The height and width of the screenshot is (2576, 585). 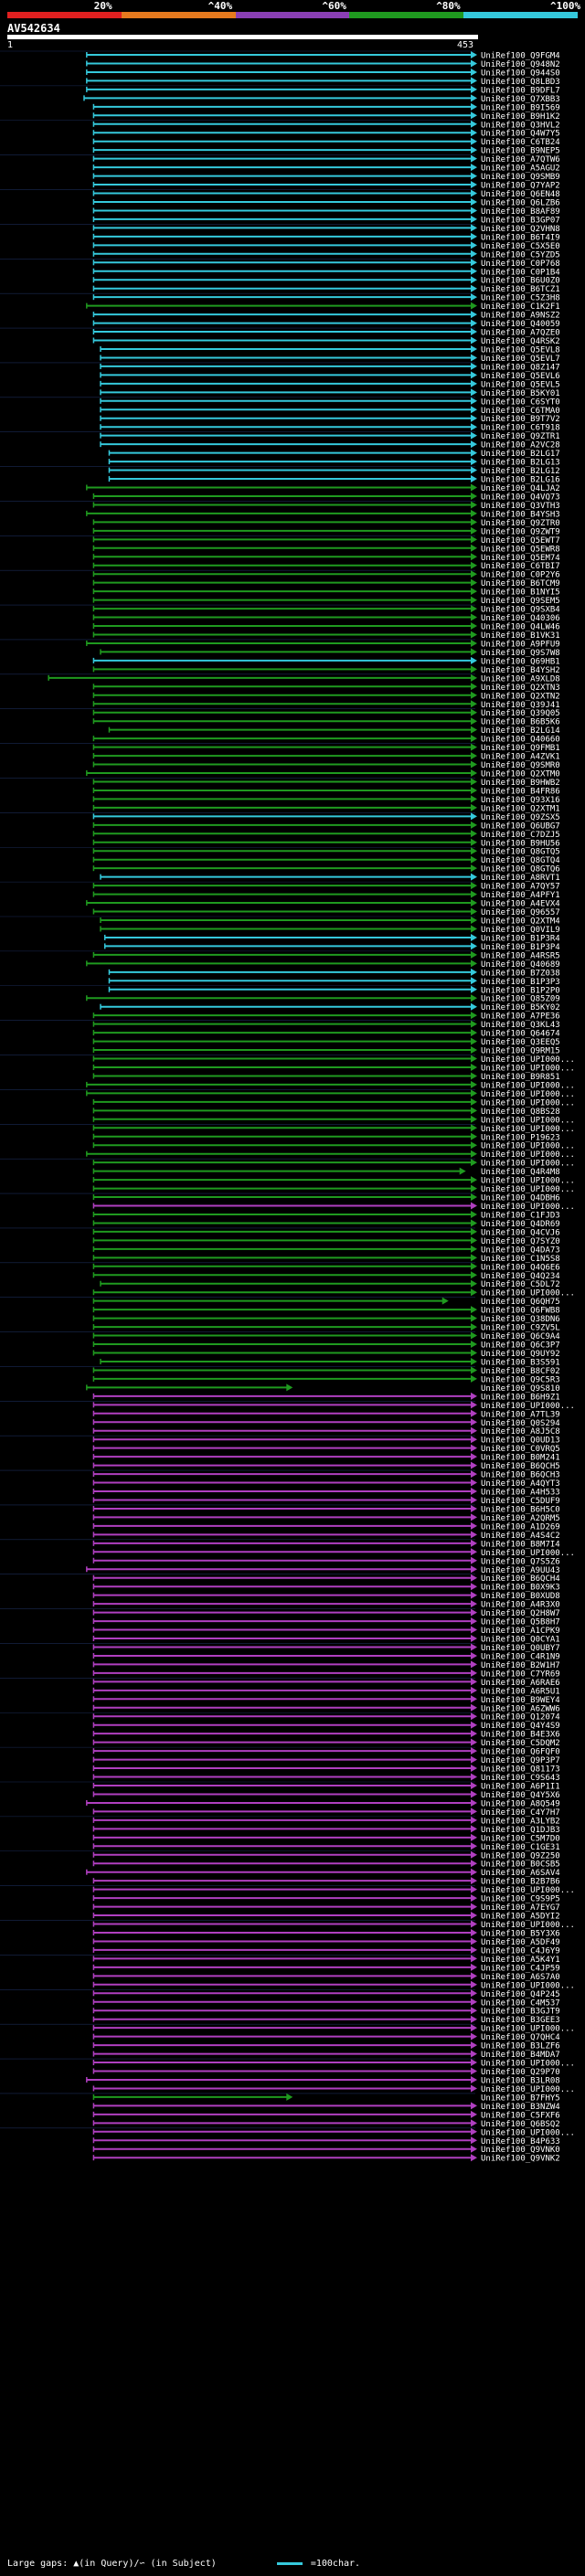 I want to click on hit-label: UniRef100_B4E3X6, so click(x=520, y=1735).